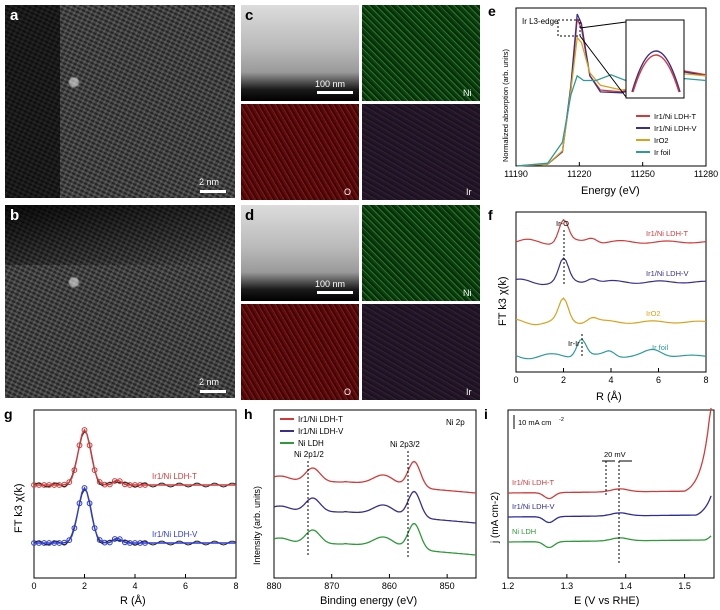 The height and width of the screenshot is (610, 720). Describe the element at coordinates (213, 191) in the screenshot. I see `panel-a-scalebar` at that location.